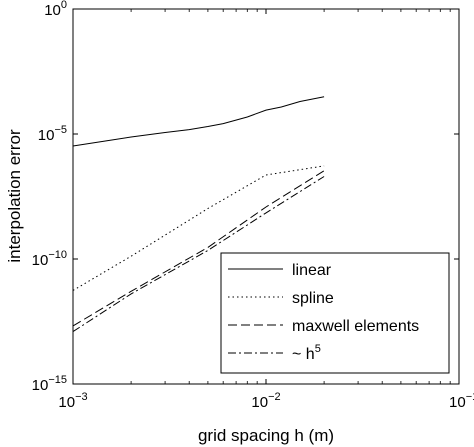 This screenshot has height=447, width=474. What do you see at coordinates (313, 298) in the screenshot?
I see `legend-label-spline: spline` at bounding box center [313, 298].